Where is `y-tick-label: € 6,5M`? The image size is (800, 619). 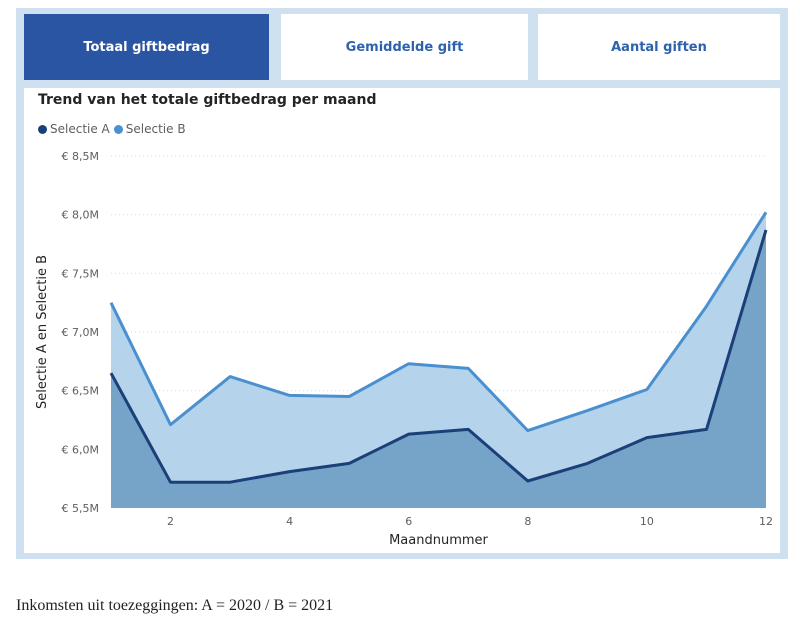
y-tick-label: € 6,5M is located at coordinates (80, 391).